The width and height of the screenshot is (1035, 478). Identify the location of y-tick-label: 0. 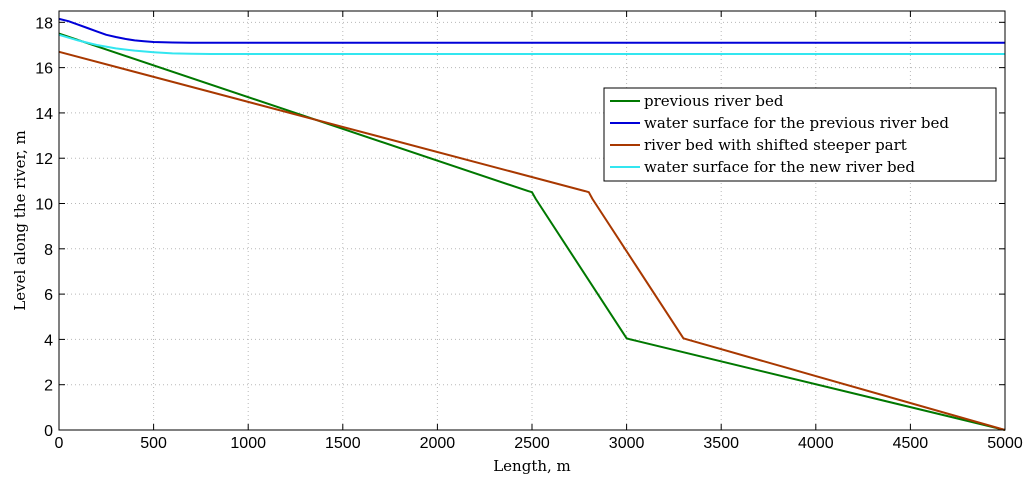
(48, 431).